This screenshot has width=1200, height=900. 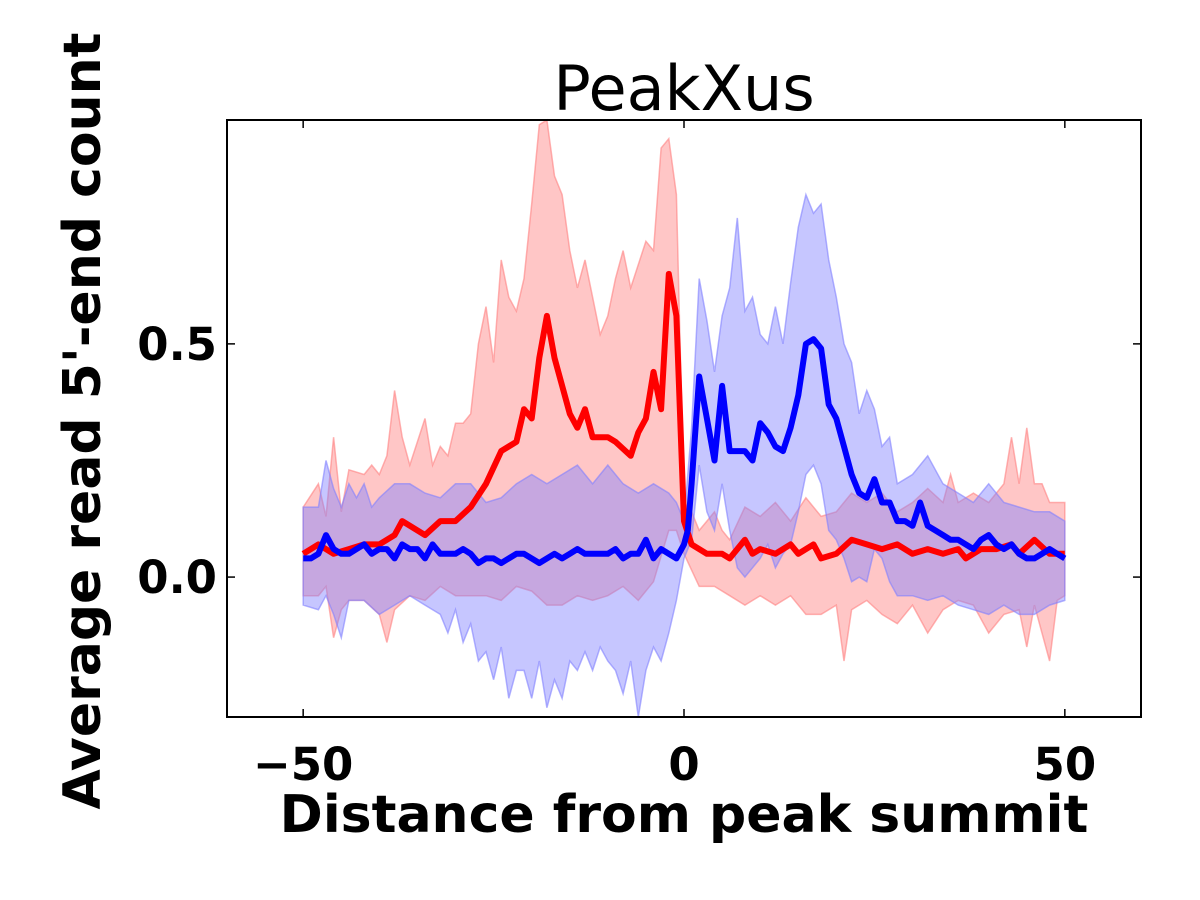 I want to click on x-tick-label: 0, so click(x=683, y=764).